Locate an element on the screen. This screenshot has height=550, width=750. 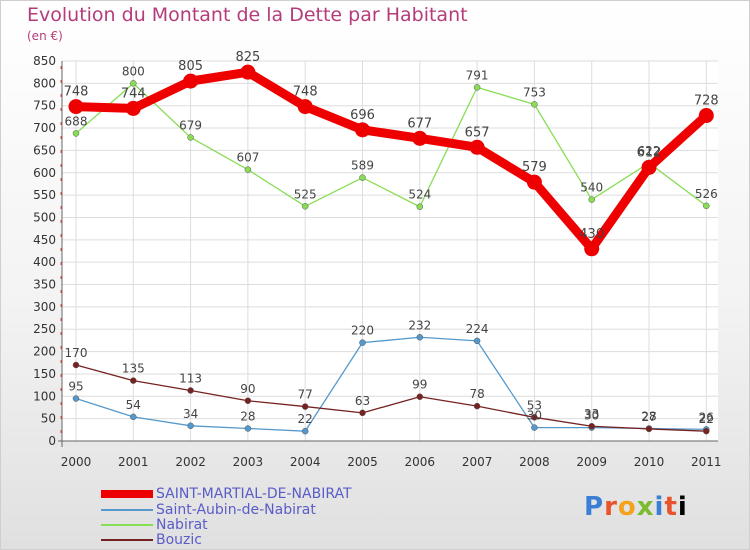
data-label: 113 is located at coordinates (190, 378).